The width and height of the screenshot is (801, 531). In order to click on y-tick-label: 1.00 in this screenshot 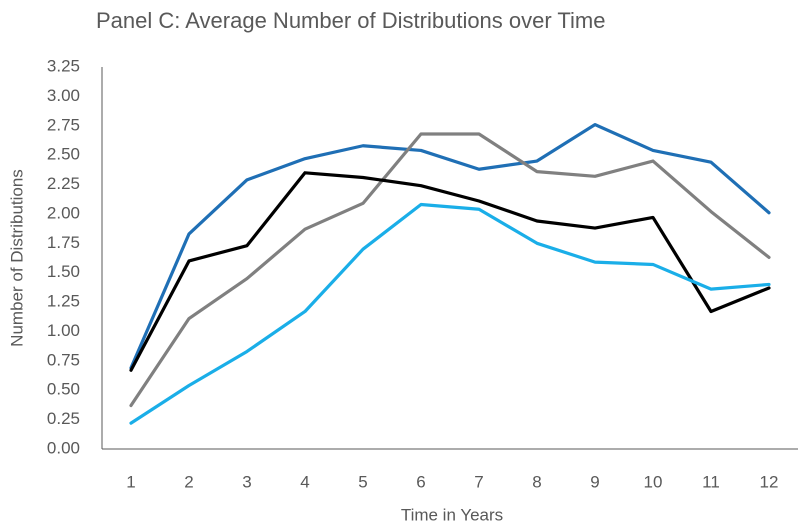, I will do `click(63, 330)`.